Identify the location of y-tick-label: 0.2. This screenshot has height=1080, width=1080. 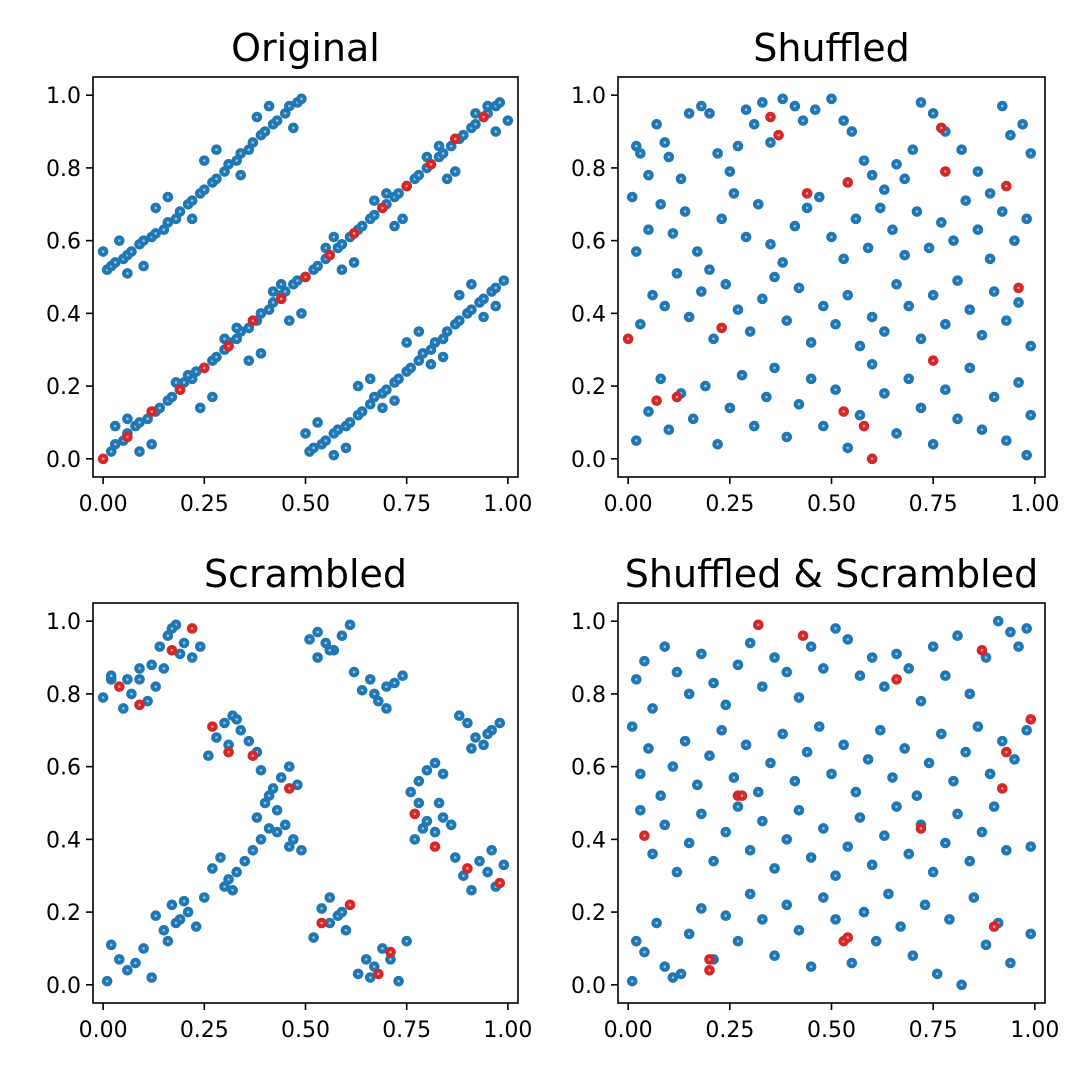
(63, 913).